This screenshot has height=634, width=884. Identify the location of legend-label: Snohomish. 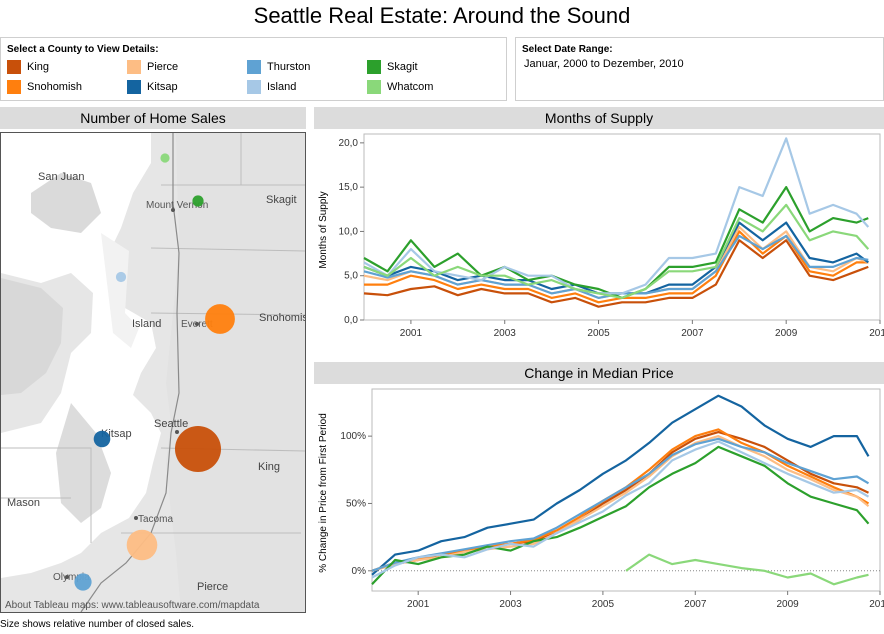
(55, 87).